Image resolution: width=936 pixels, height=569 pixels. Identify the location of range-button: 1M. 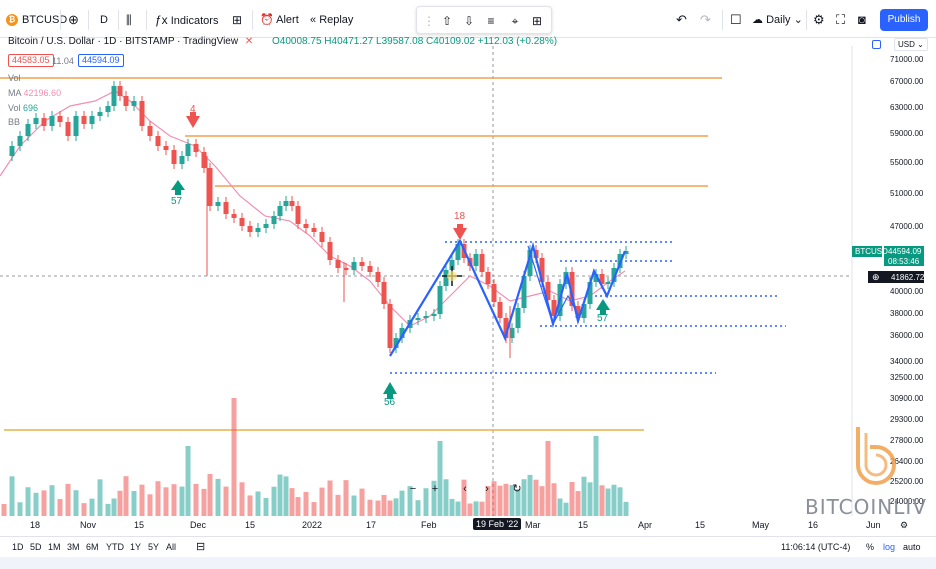
(54, 547).